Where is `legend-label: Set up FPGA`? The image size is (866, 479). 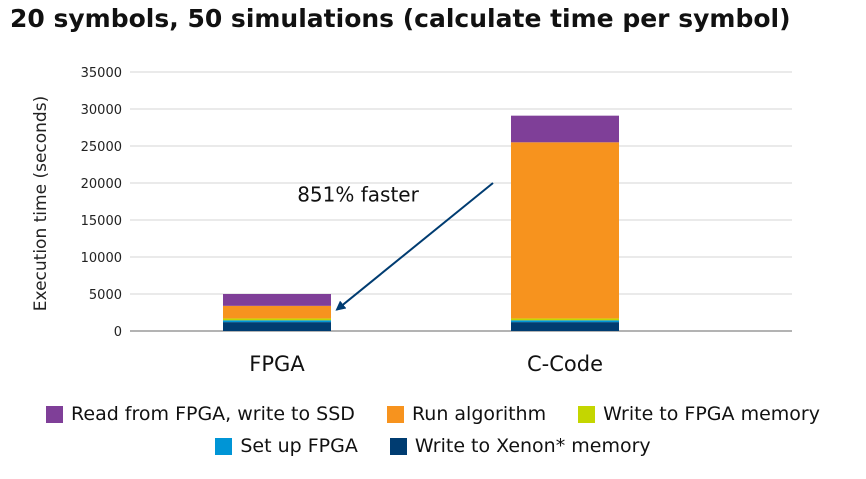 legend-label: Set up FPGA is located at coordinates (299, 446).